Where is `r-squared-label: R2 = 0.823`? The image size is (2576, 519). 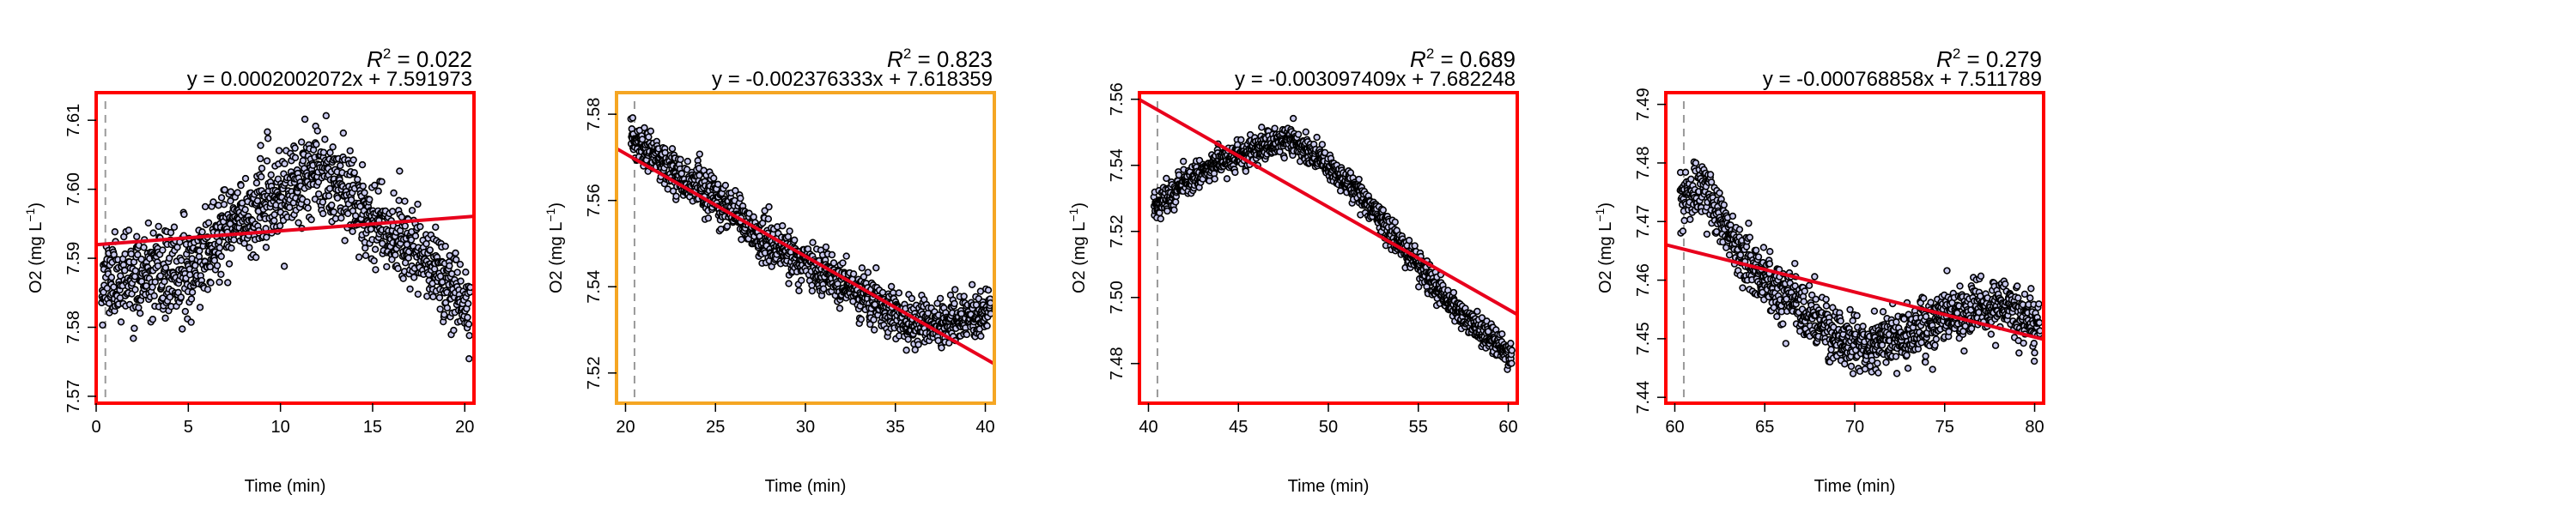 r-squared-label: R2 = 0.823 is located at coordinates (940, 58).